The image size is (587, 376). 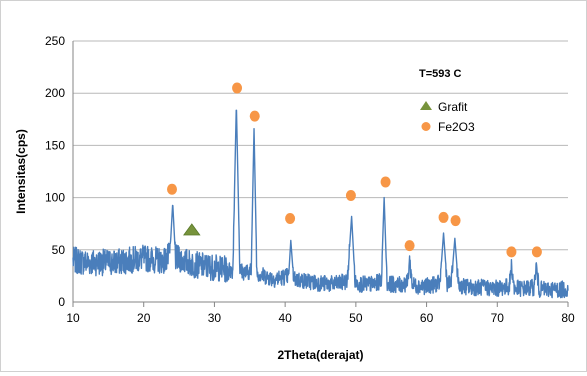 I want to click on x-tick-label: 20, so click(x=144, y=318).